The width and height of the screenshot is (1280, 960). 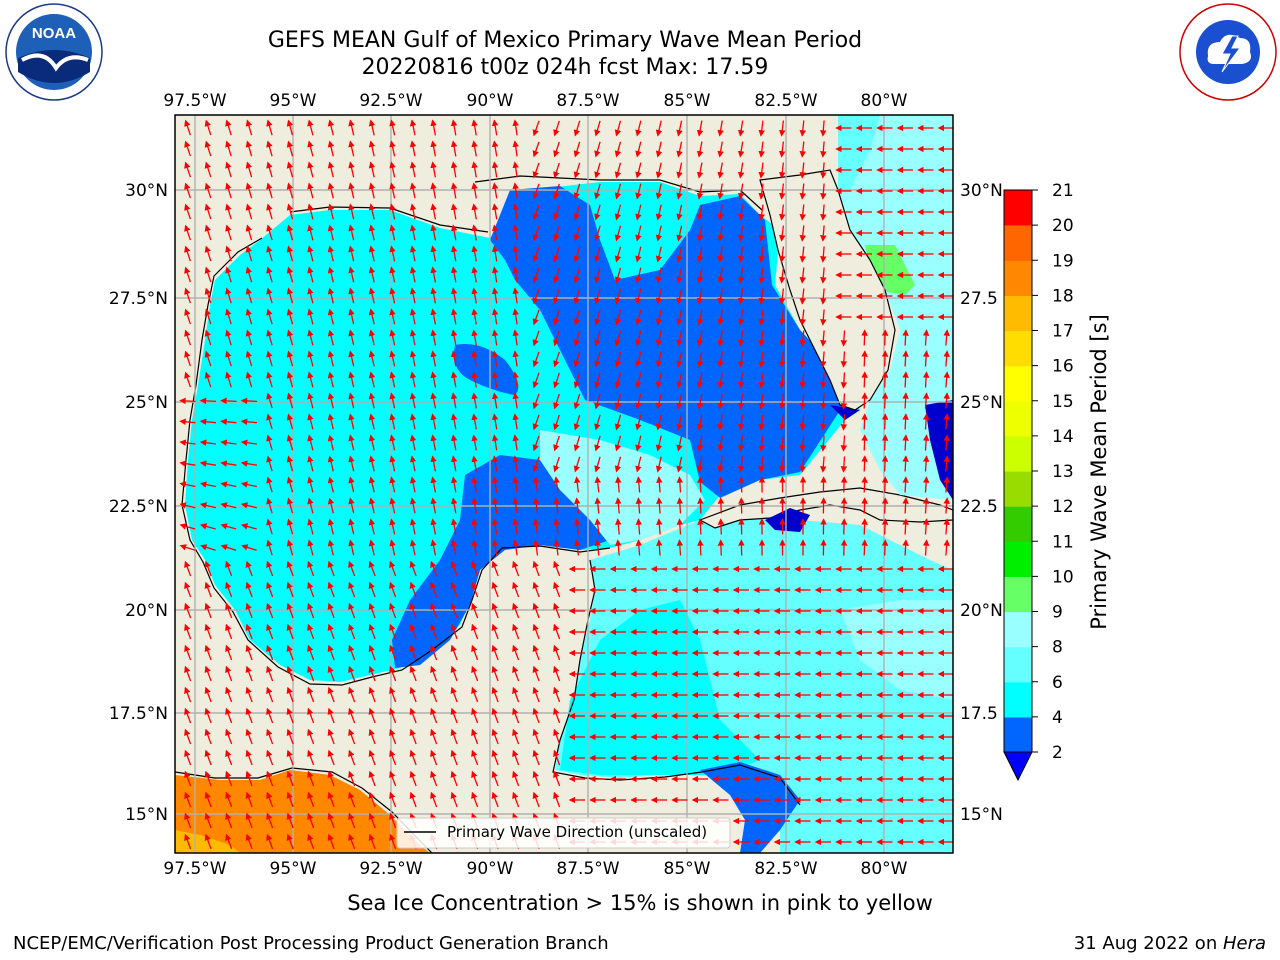 I want to click on lon-label-bottom: 92.5°W, so click(x=390, y=869).